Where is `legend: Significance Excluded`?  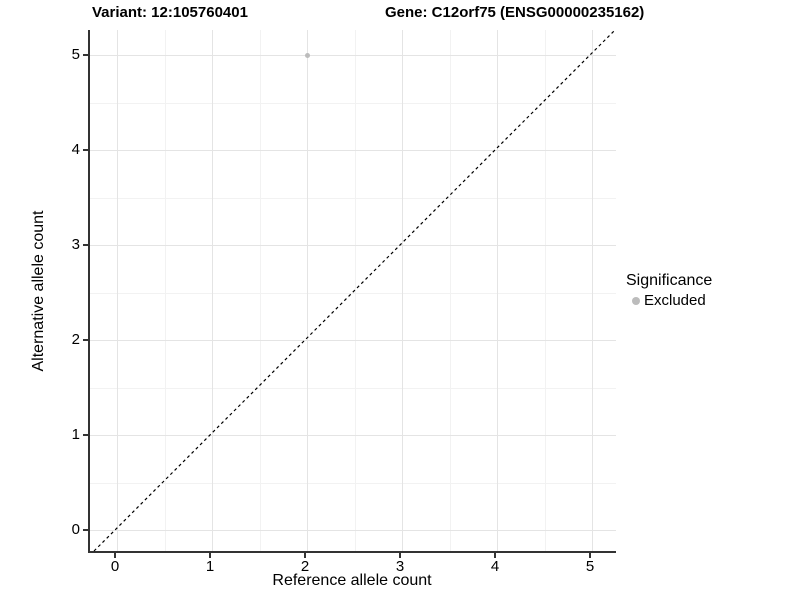
legend: Significance Excluded is located at coordinates (669, 290).